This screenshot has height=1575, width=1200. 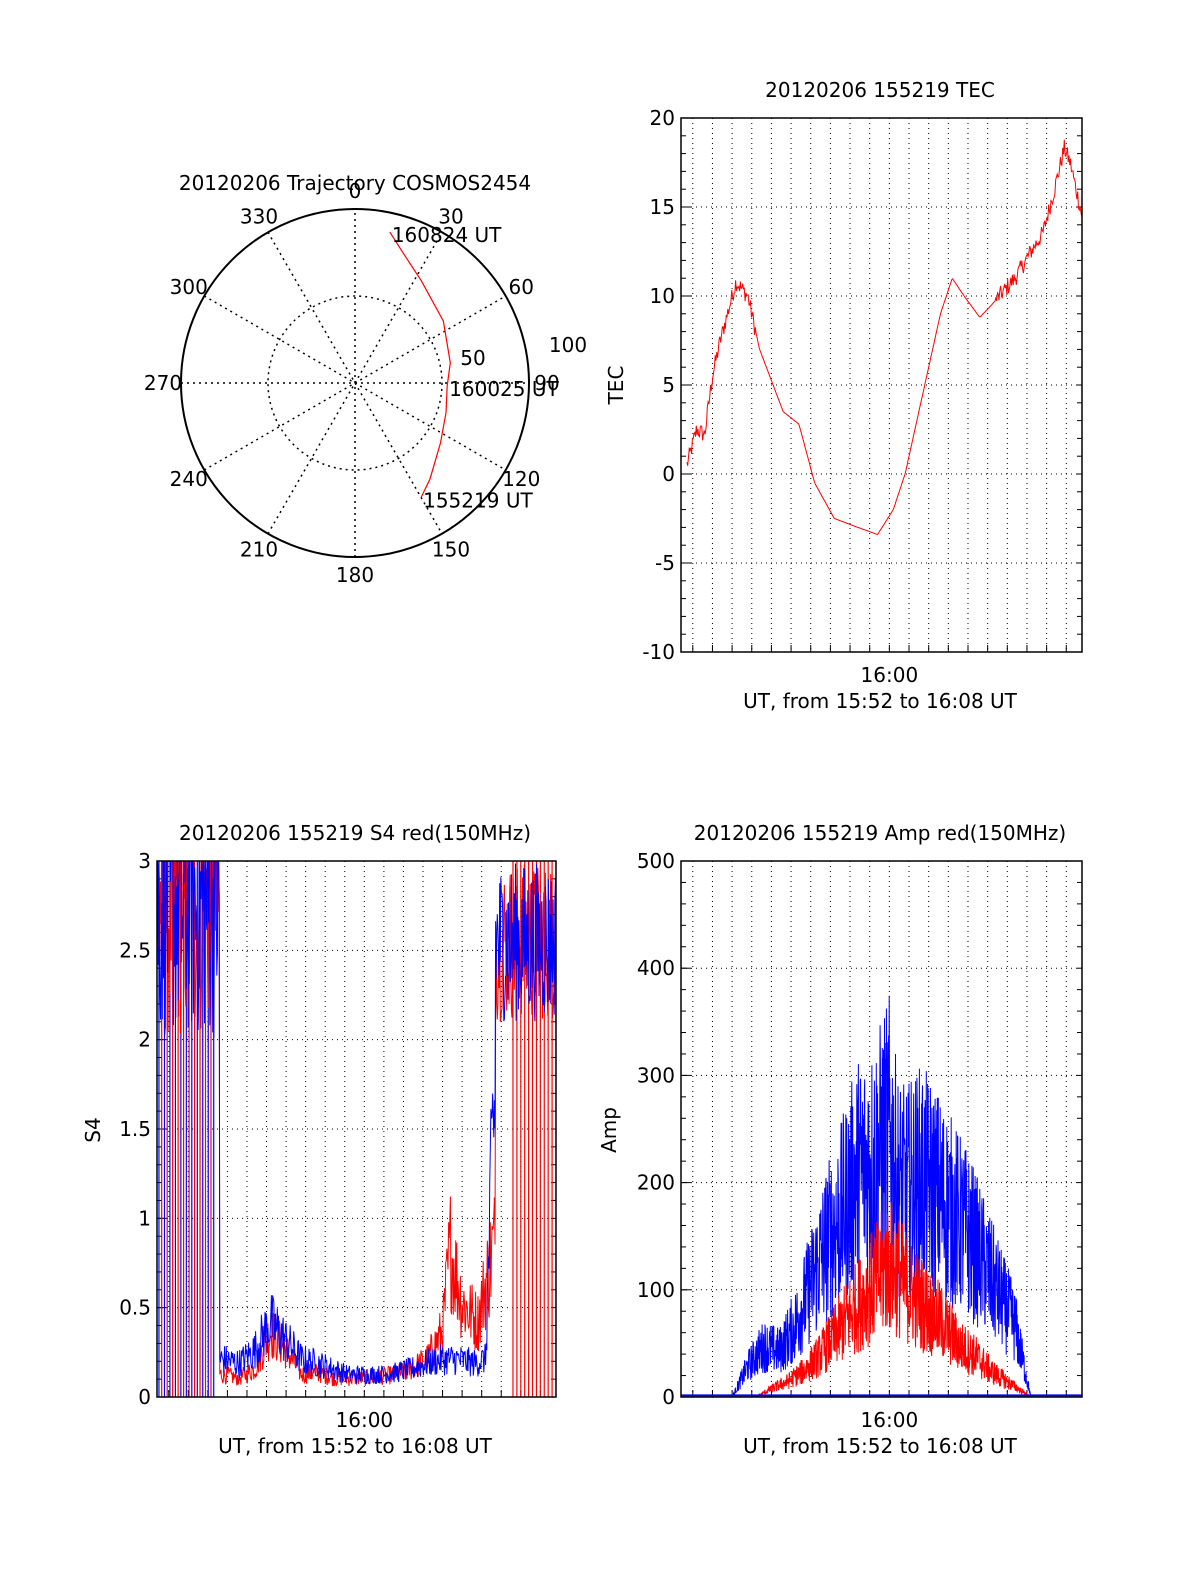 I want to click on y-tick-label: 200, so click(x=656, y=1183).